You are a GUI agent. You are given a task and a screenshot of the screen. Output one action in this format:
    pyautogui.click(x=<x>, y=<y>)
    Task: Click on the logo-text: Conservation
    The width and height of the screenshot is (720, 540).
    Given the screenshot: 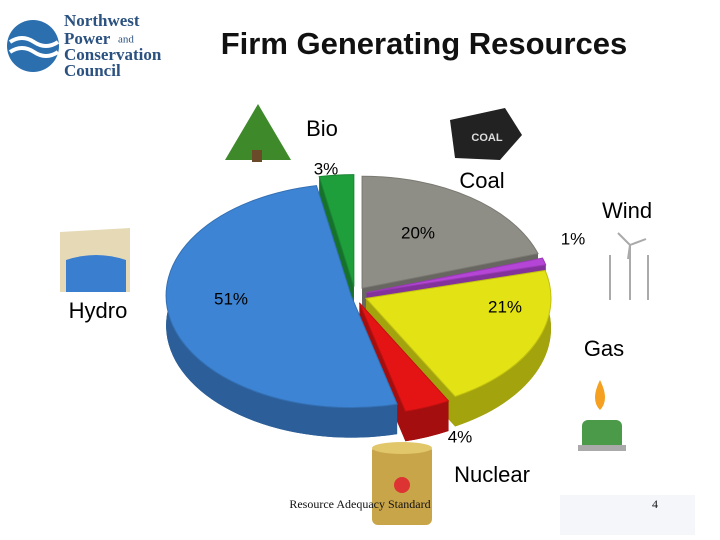 What is the action you would take?
    pyautogui.click(x=113, y=54)
    